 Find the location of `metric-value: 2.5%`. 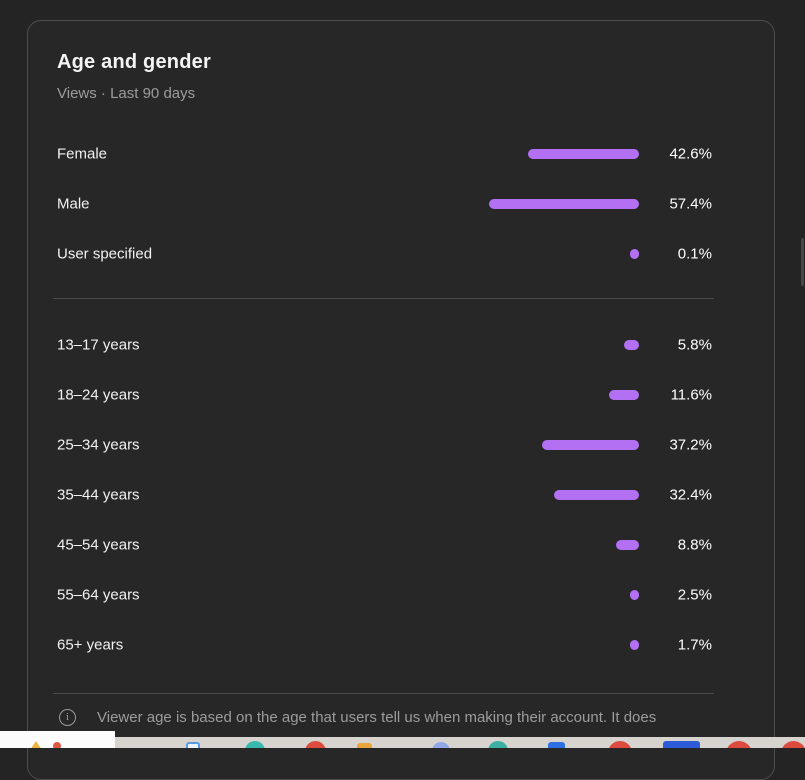

metric-value: 2.5% is located at coordinates (694, 595).